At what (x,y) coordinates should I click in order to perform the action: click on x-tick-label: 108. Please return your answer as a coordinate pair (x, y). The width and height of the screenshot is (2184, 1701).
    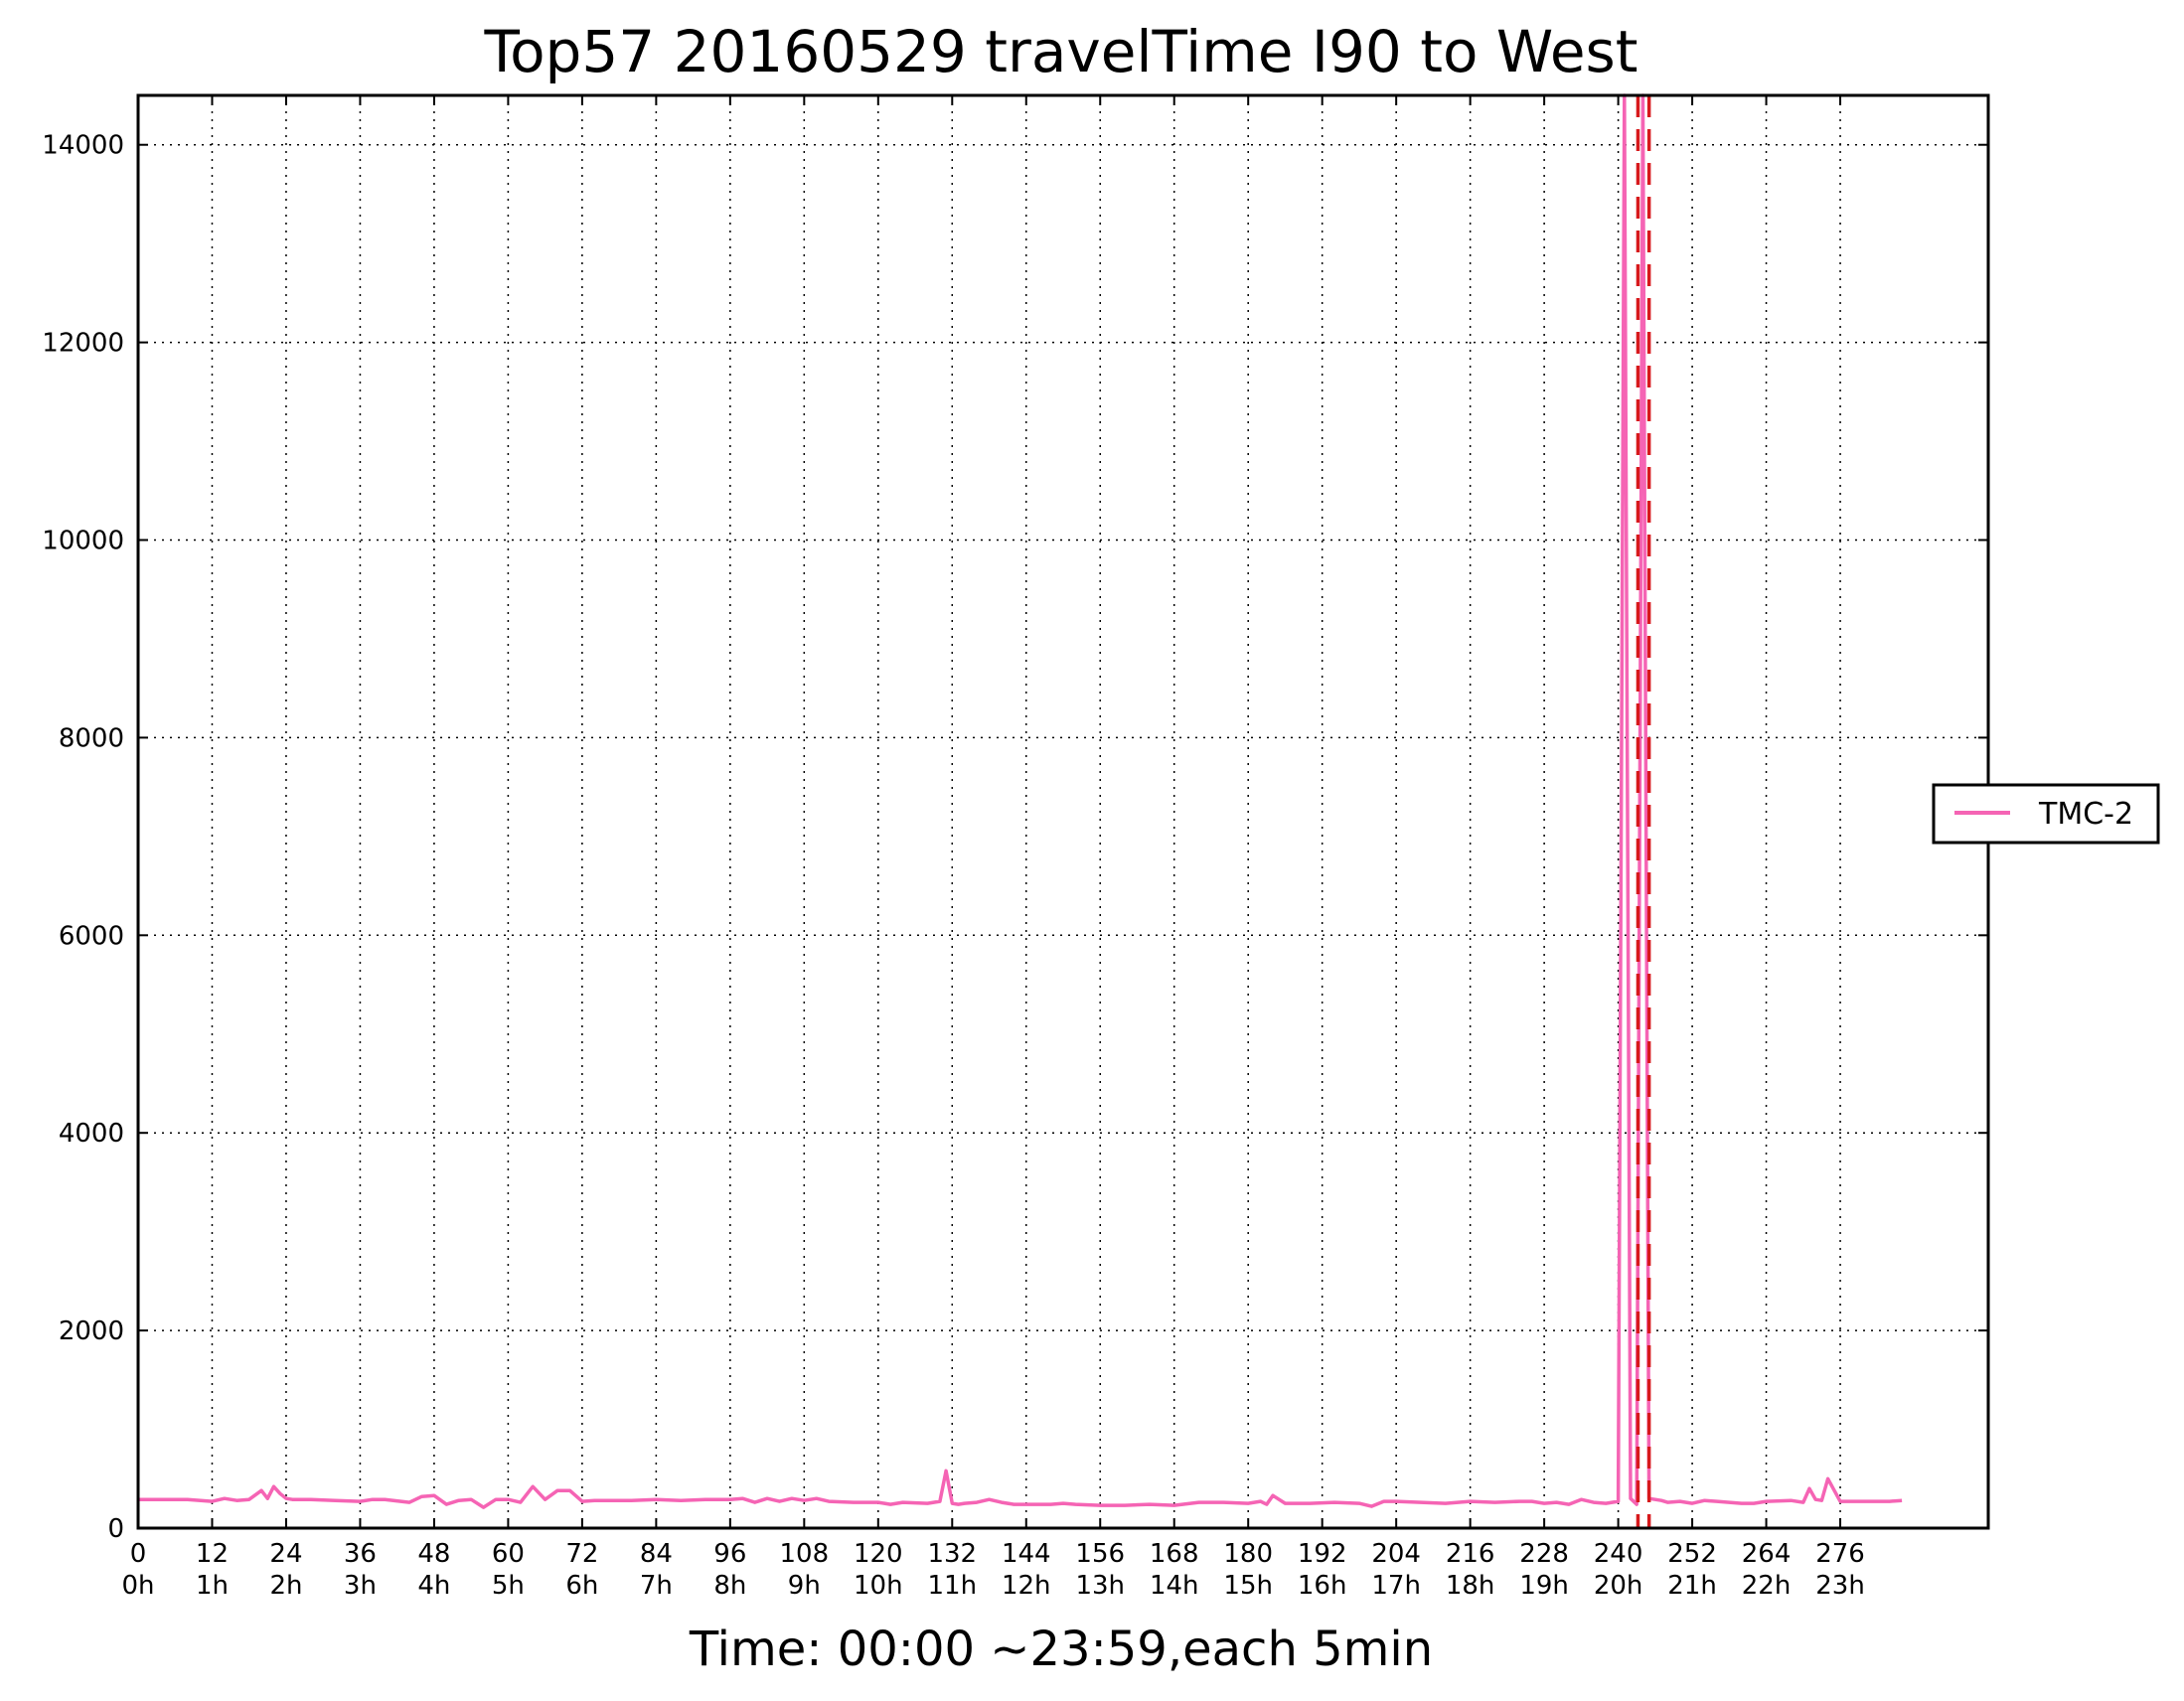
    Looking at the image, I should click on (804, 1554).